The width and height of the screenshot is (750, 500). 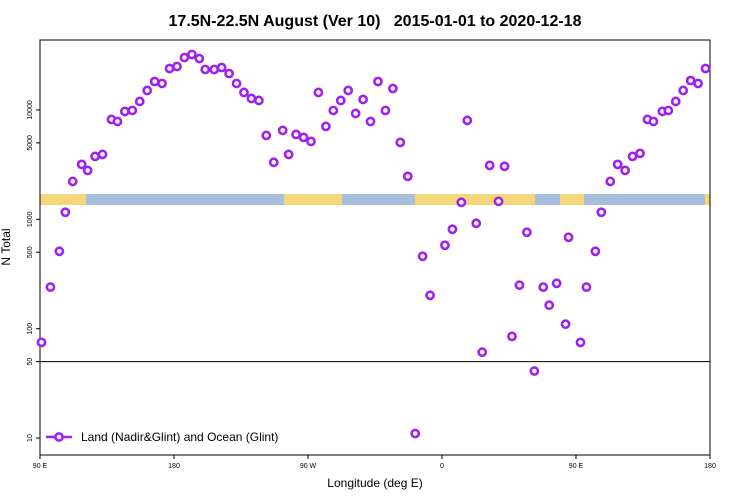 I want to click on y-tick-label: 50, so click(x=30, y=362).